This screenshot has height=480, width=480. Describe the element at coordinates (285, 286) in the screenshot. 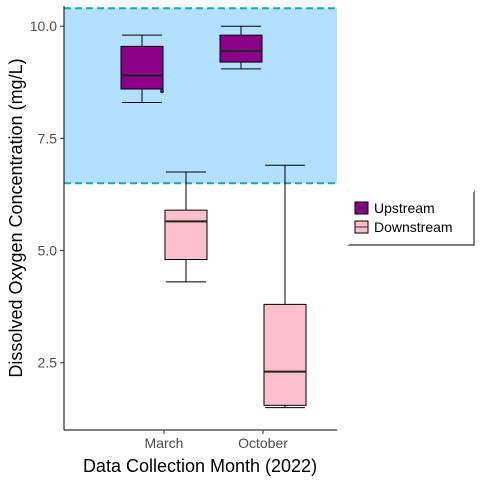

I see `box-downstream-october` at that location.